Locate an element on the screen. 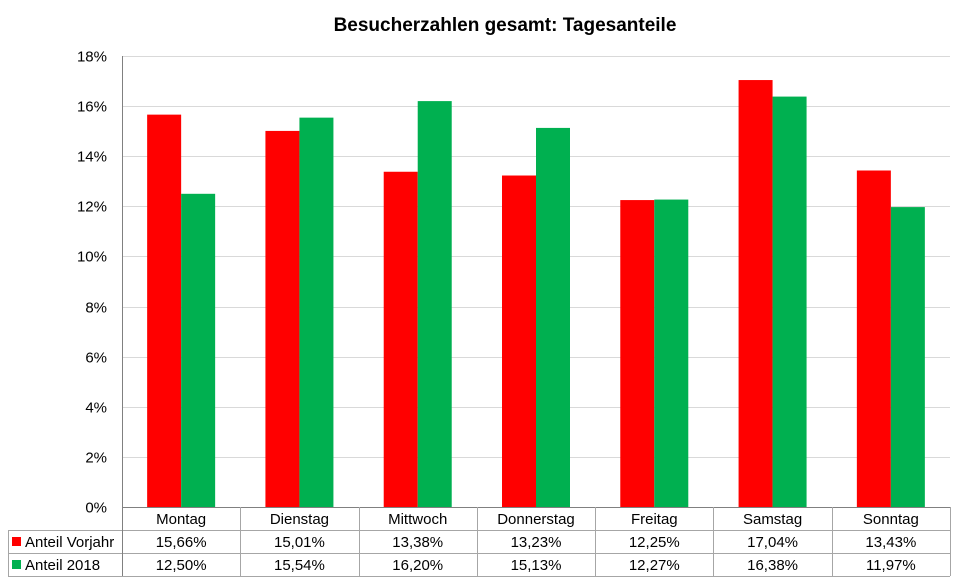  y-tick-label: 14% is located at coordinates (92, 157).